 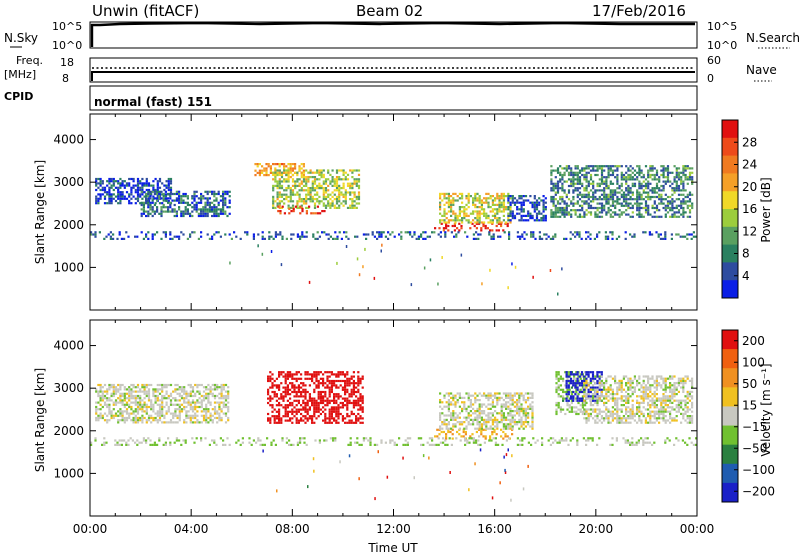 I want to click on freq-trace, so click(x=393, y=76).